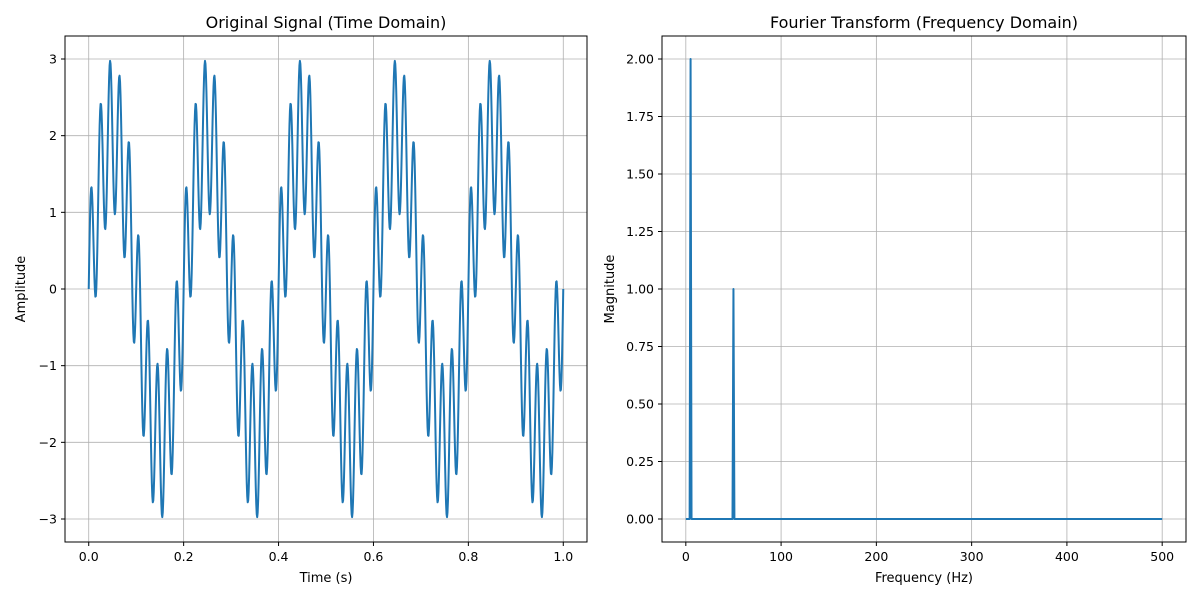  What do you see at coordinates (89, 556) in the screenshot?
I see `time-x-tick-label: 0.0` at bounding box center [89, 556].